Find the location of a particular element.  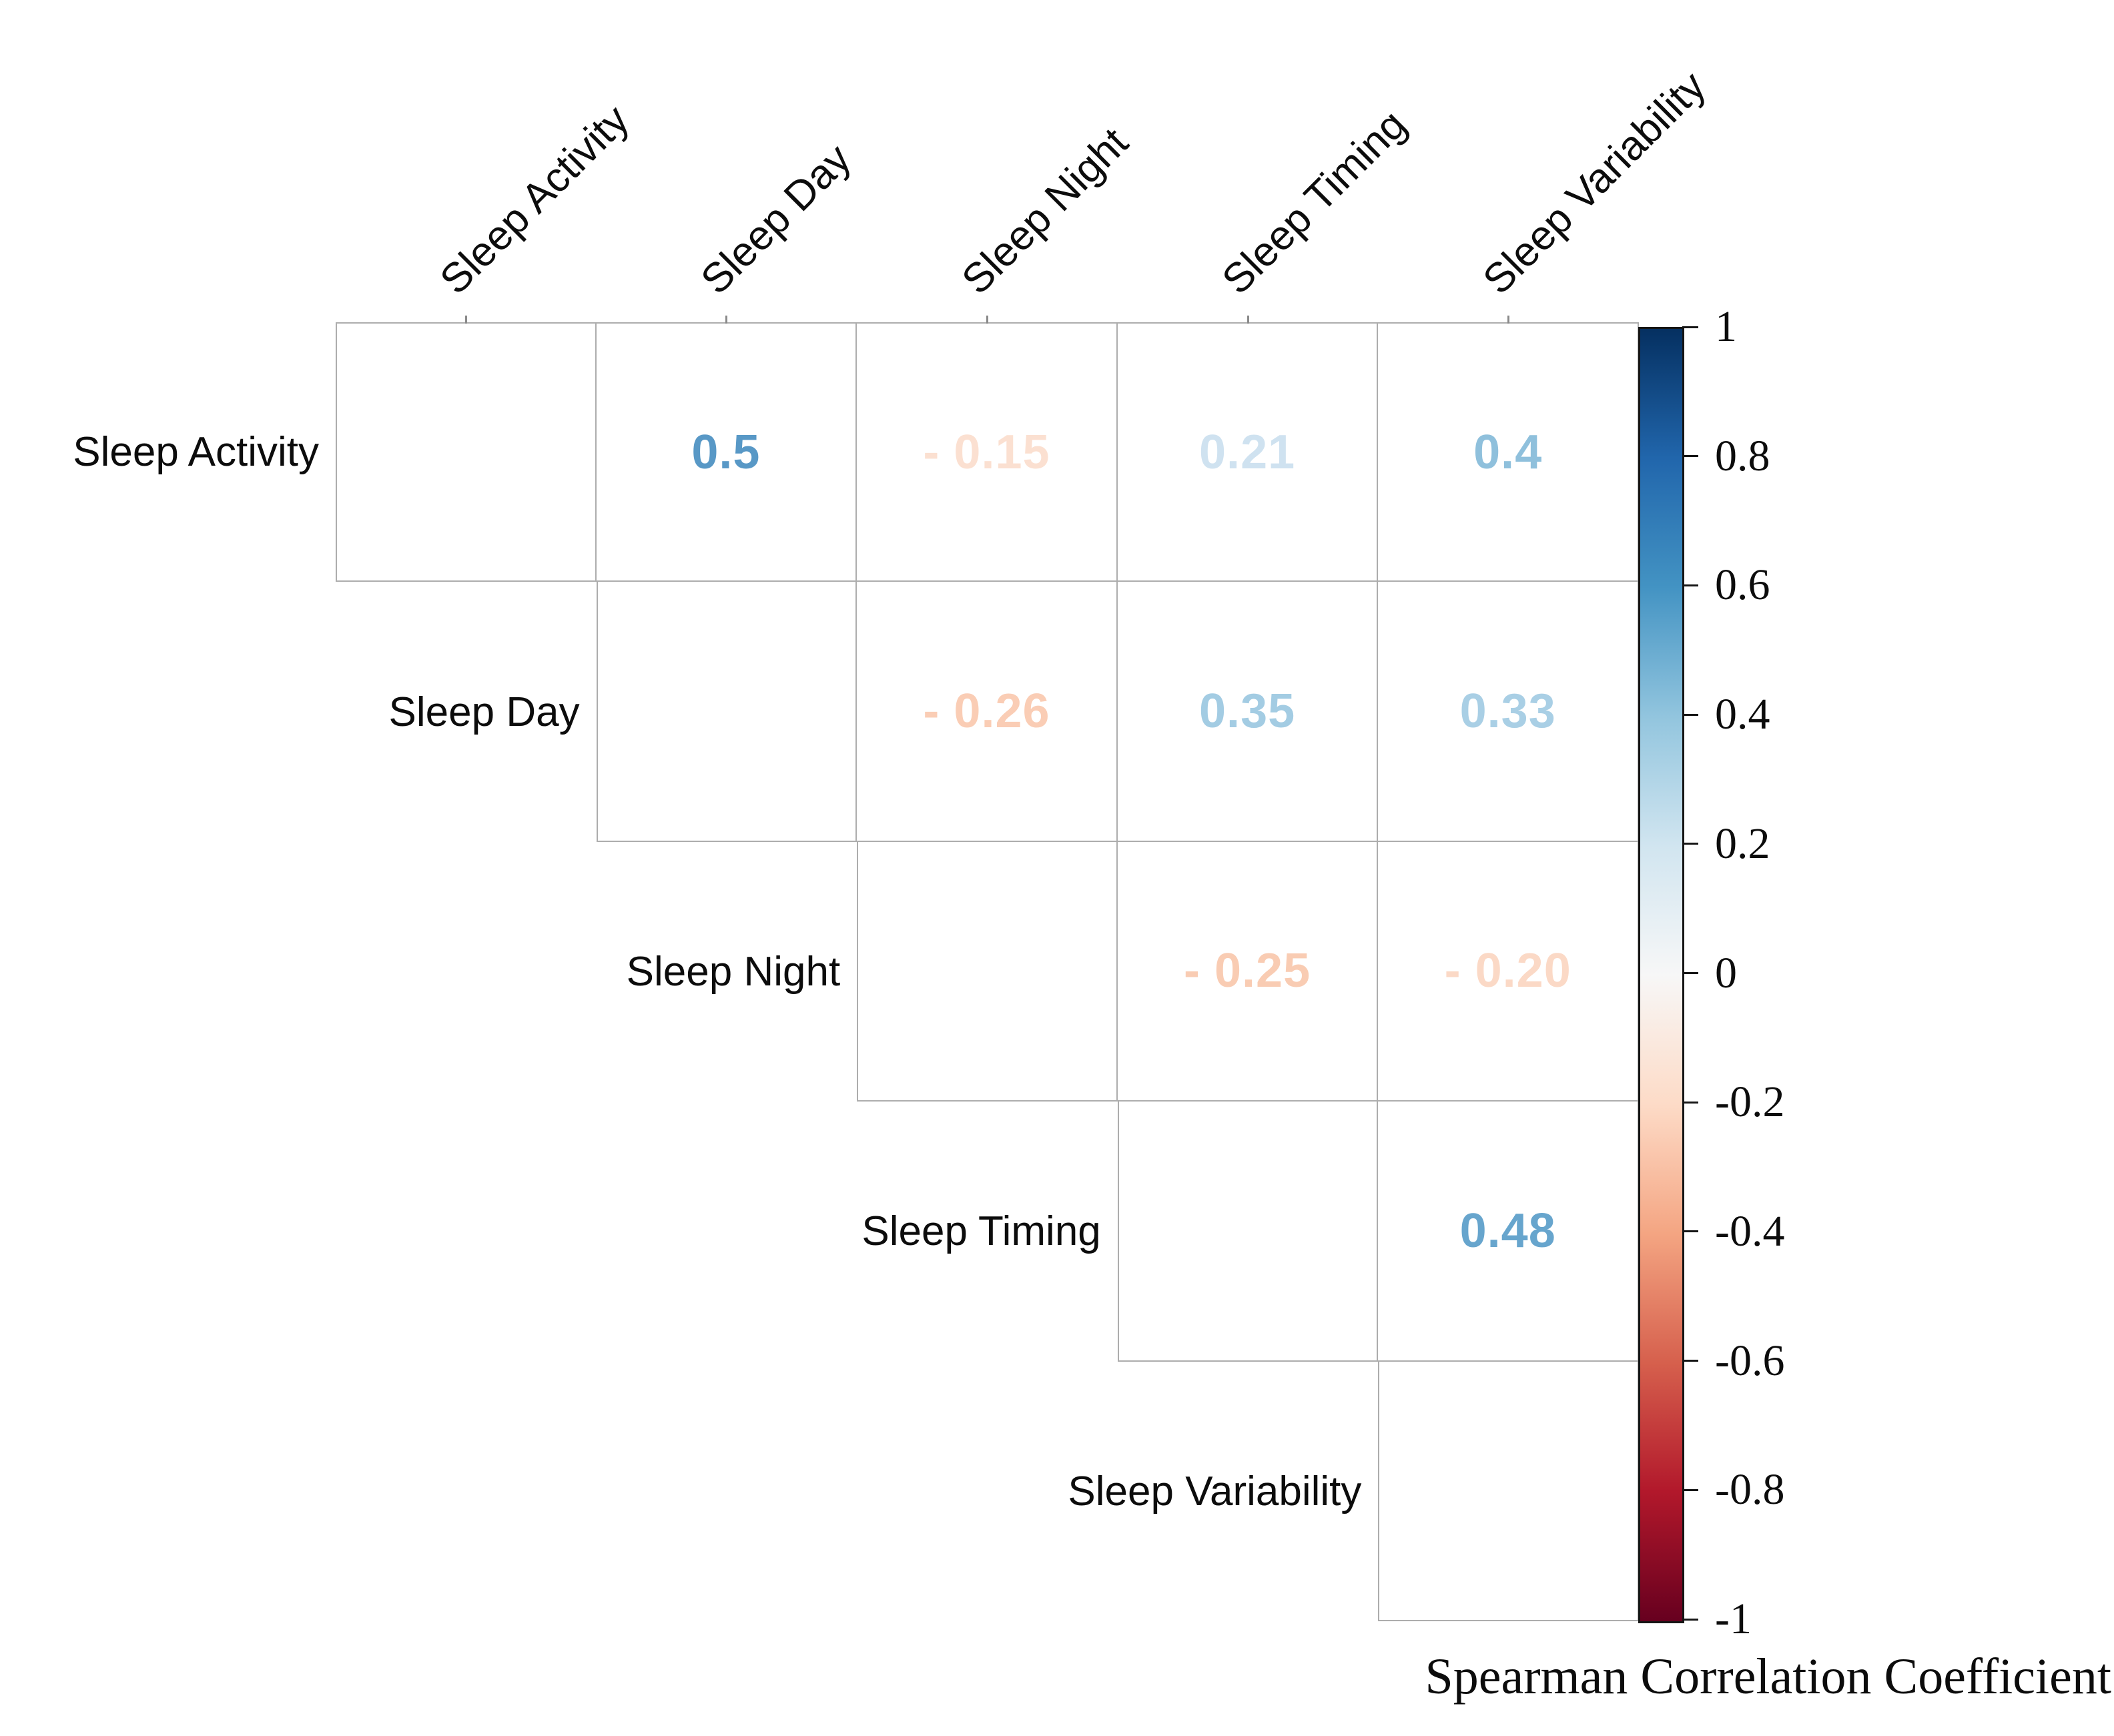

matrix-cell: - 0.26 is located at coordinates (987, 712).